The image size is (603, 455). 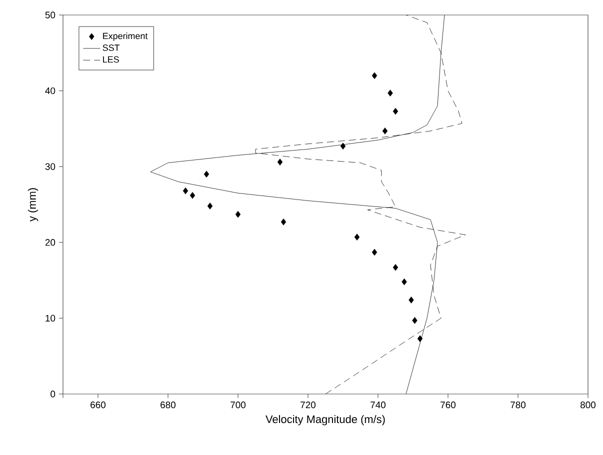 What do you see at coordinates (50, 242) in the screenshot?
I see `y-tick-label: 20` at bounding box center [50, 242].